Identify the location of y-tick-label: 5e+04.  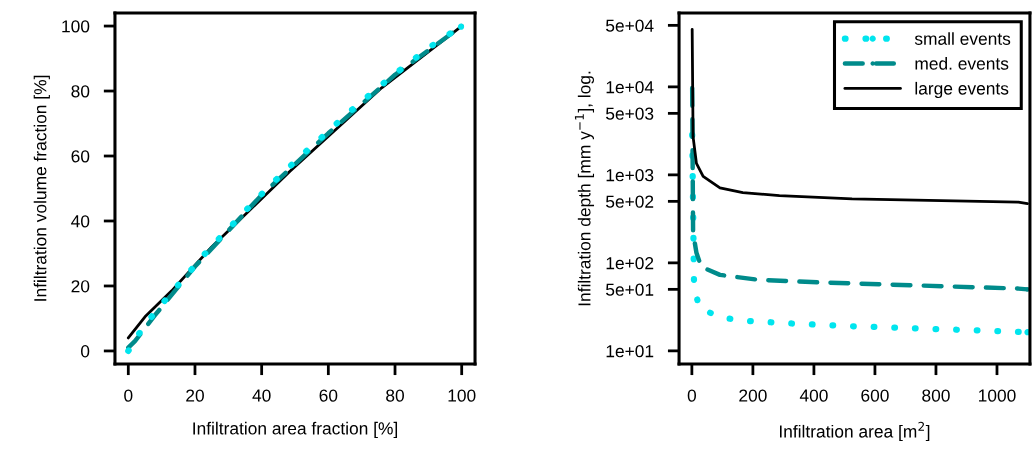
(629, 25).